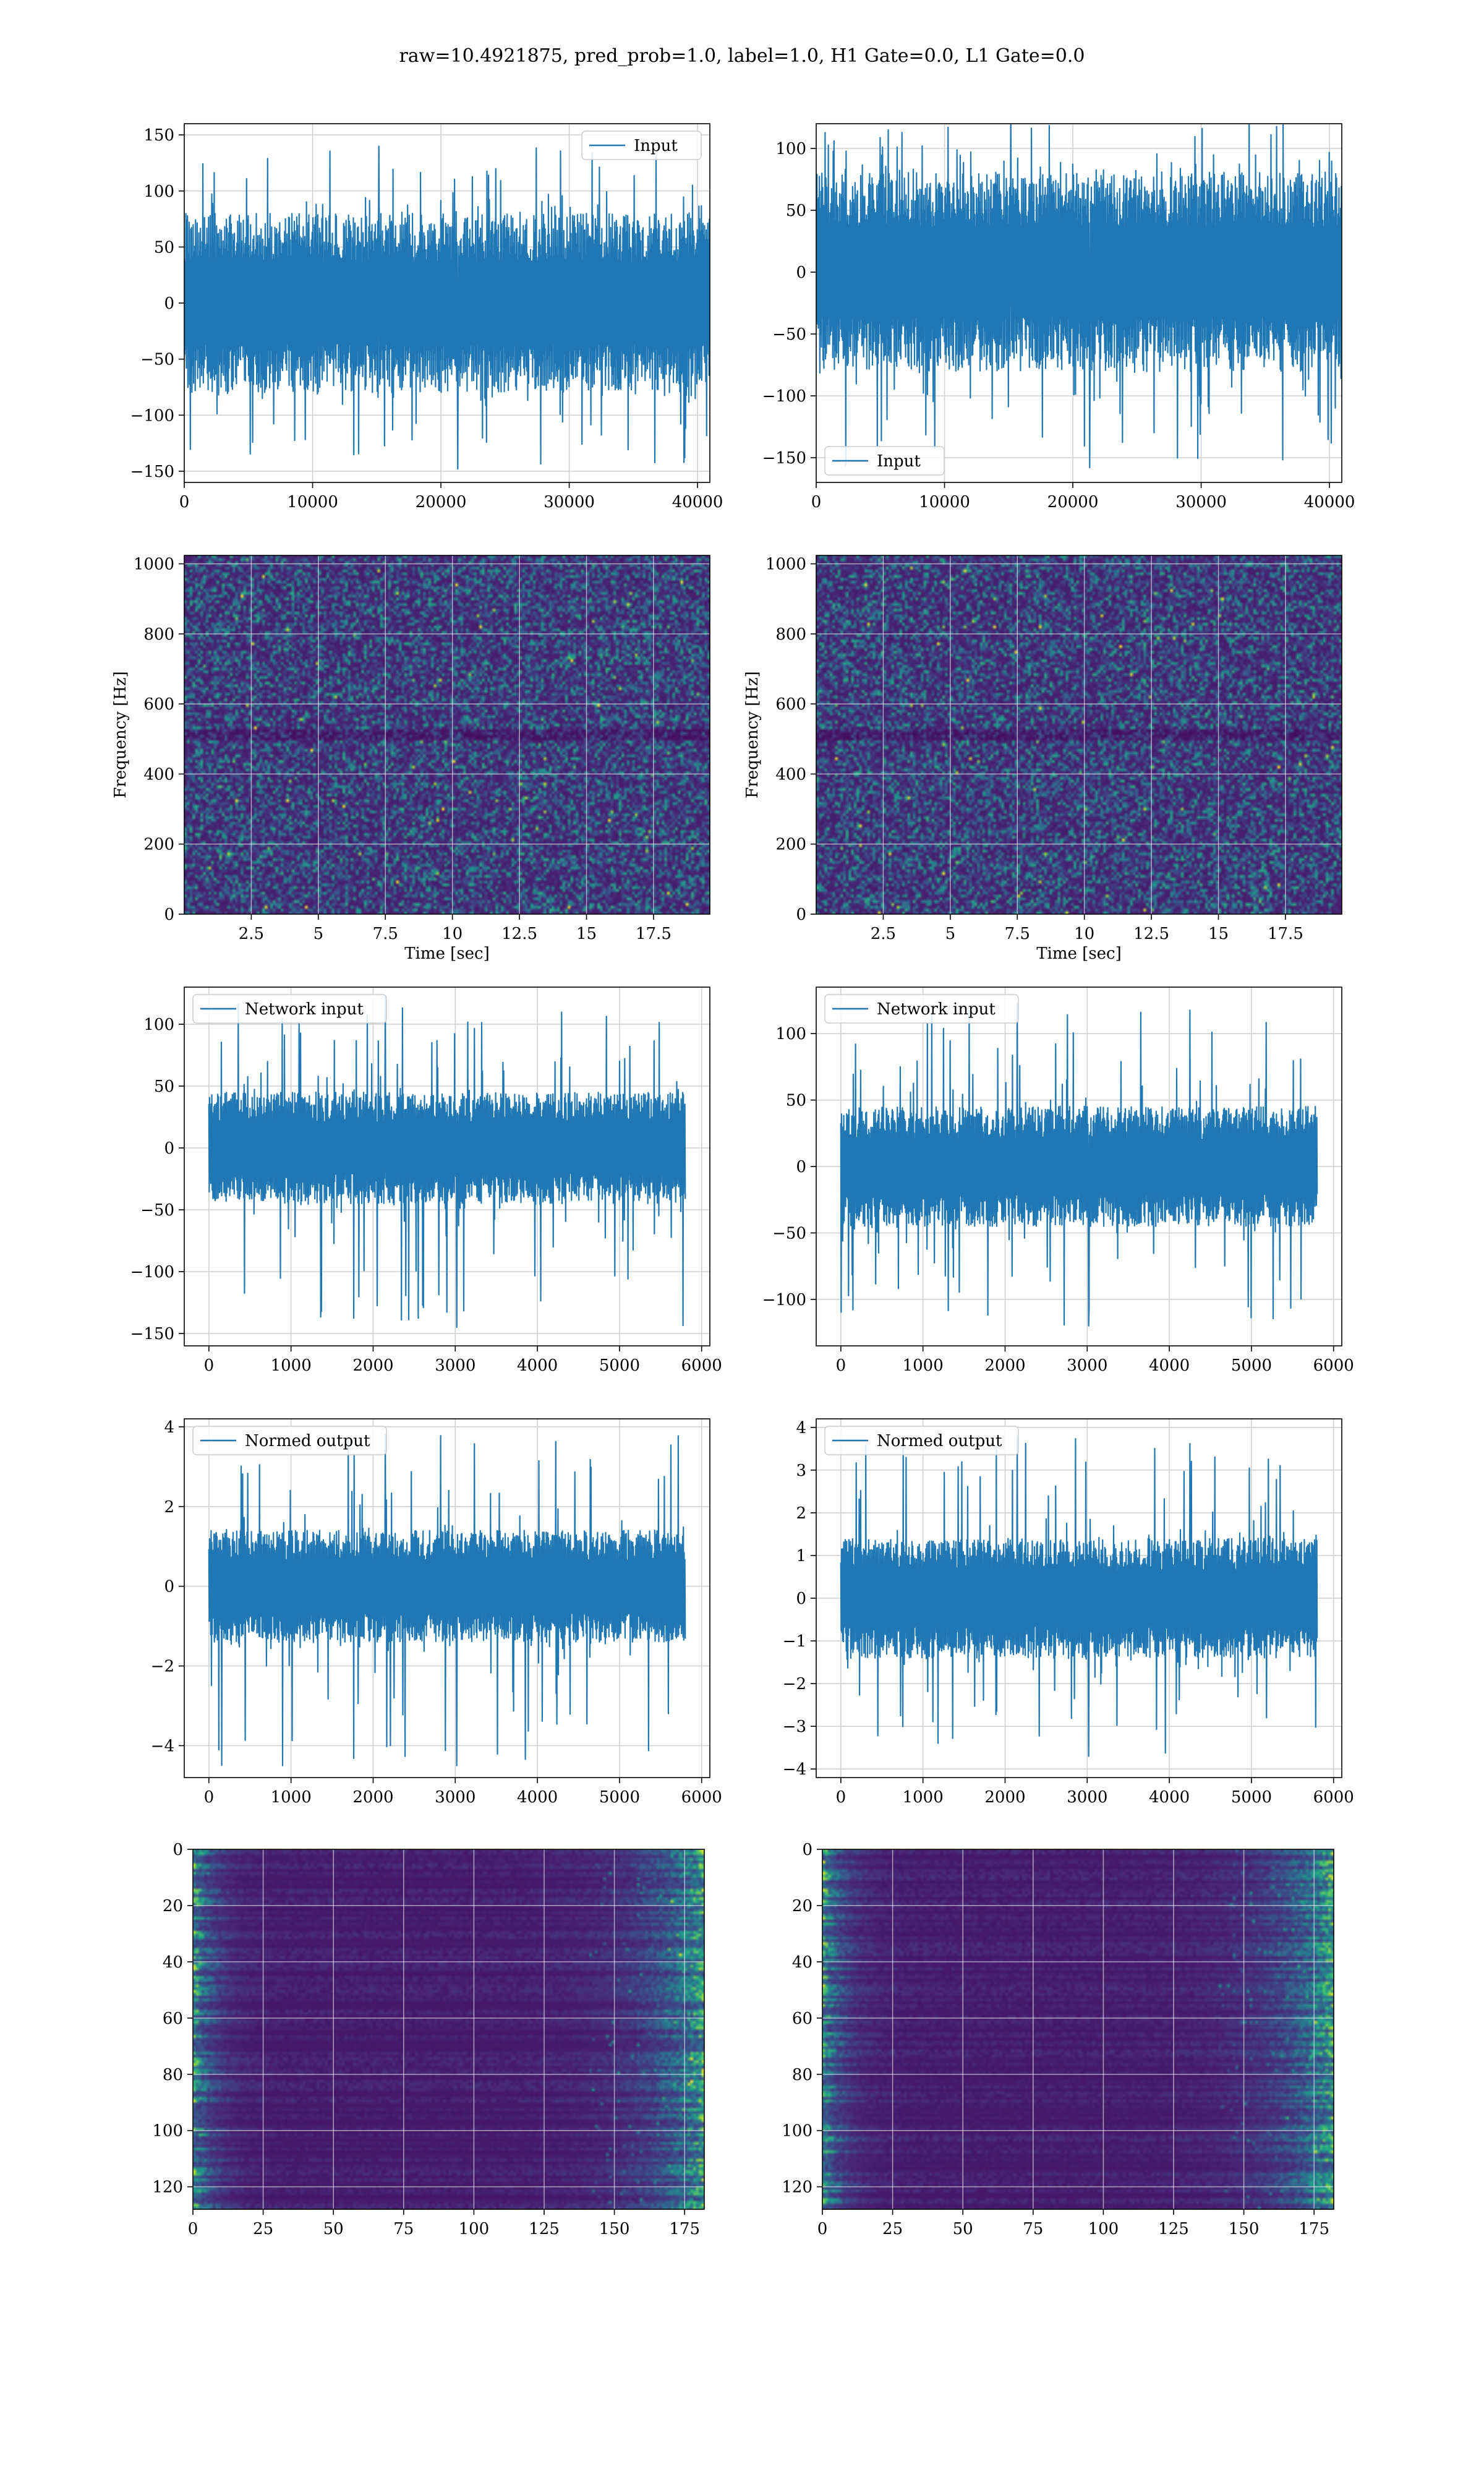 The height and width of the screenshot is (2474, 1484). I want to click on x-tick-label: 75, so click(1033, 2229).